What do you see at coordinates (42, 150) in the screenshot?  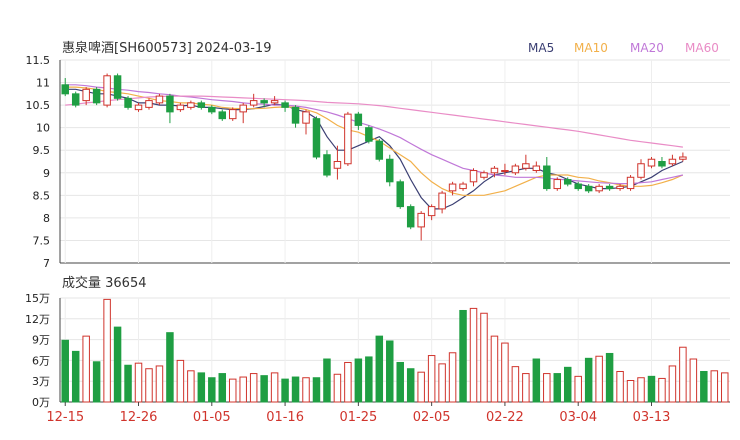 I see `price-tick-label: 9.5` at bounding box center [42, 150].